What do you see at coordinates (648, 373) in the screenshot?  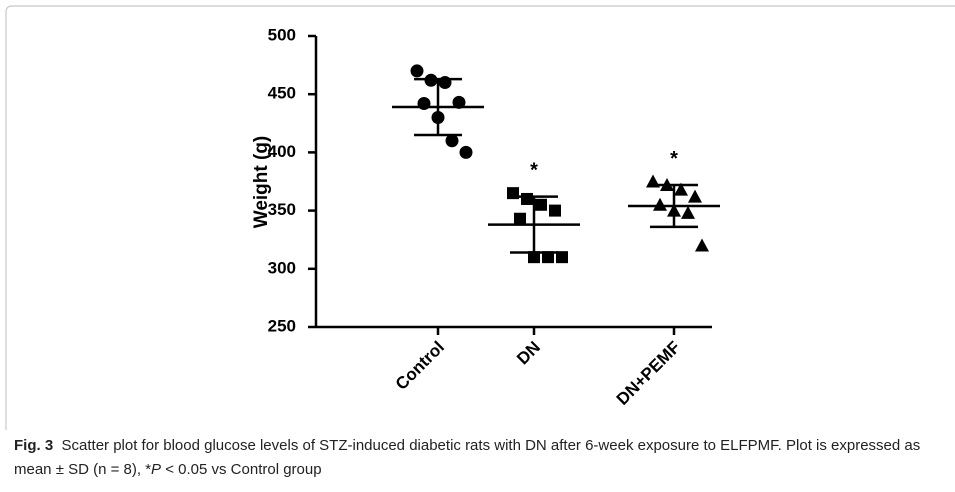 I see `x-tick-label: DN+PEMF` at bounding box center [648, 373].